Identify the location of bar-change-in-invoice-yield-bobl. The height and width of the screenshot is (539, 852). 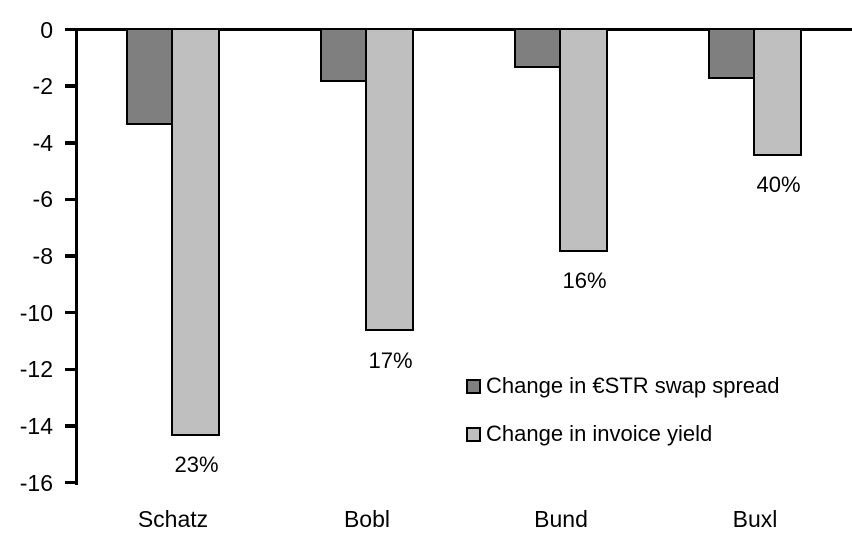
(389, 180).